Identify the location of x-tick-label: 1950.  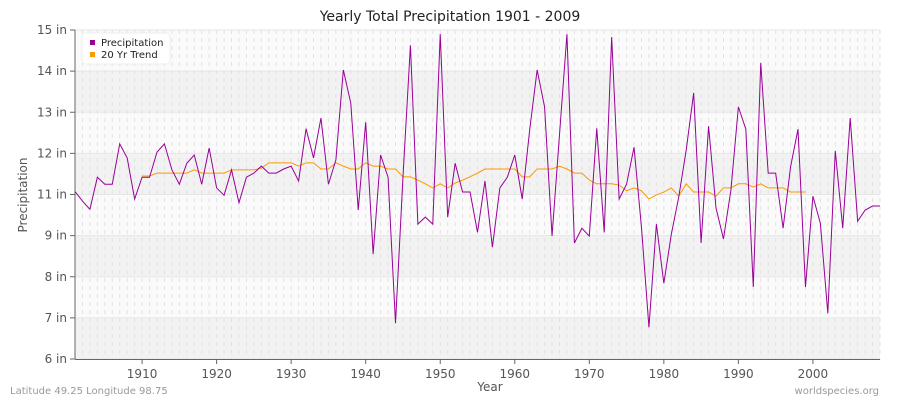
(440, 374).